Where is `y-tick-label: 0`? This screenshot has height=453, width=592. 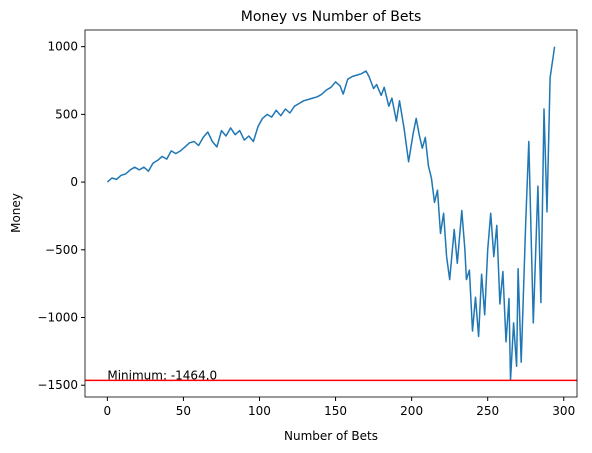
y-tick-label: 0 is located at coordinates (74, 182).